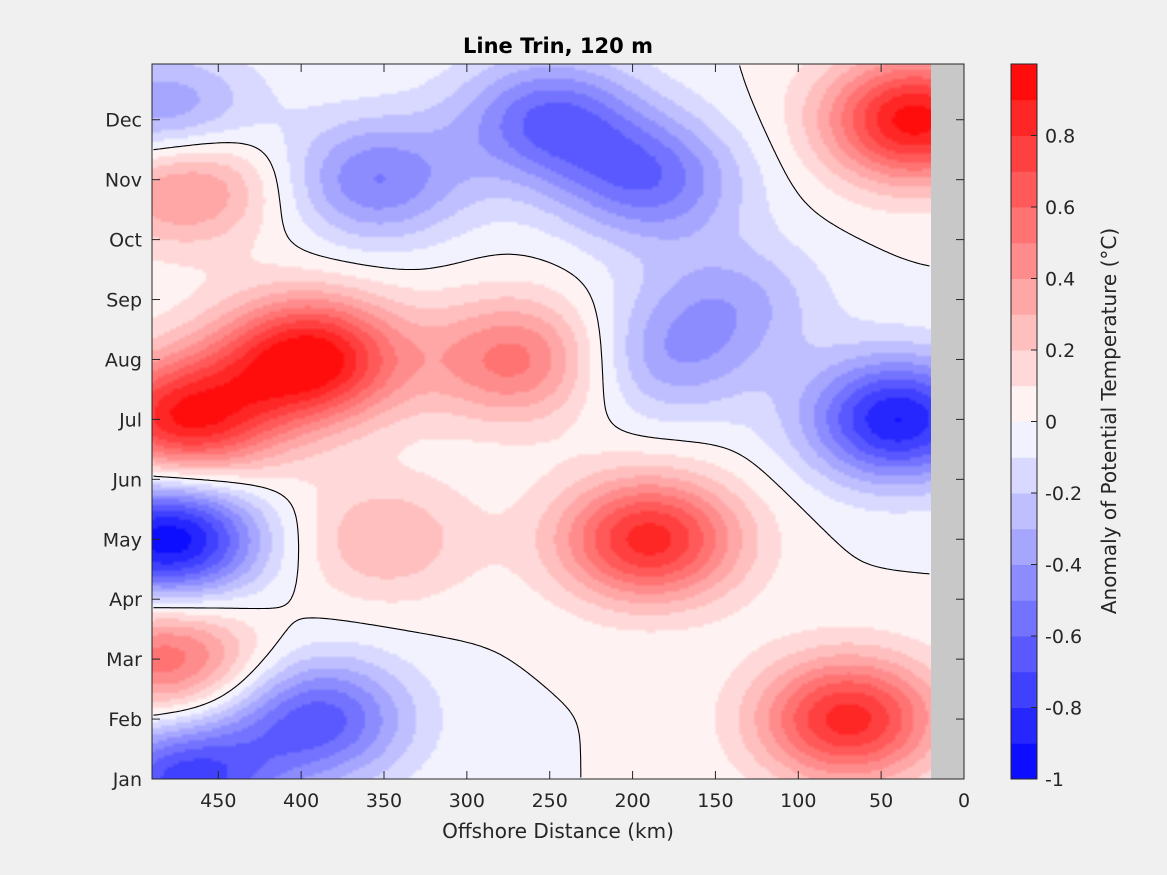 The width and height of the screenshot is (1167, 875). What do you see at coordinates (1054, 780) in the screenshot?
I see `colorbar-tick-label: -1` at bounding box center [1054, 780].